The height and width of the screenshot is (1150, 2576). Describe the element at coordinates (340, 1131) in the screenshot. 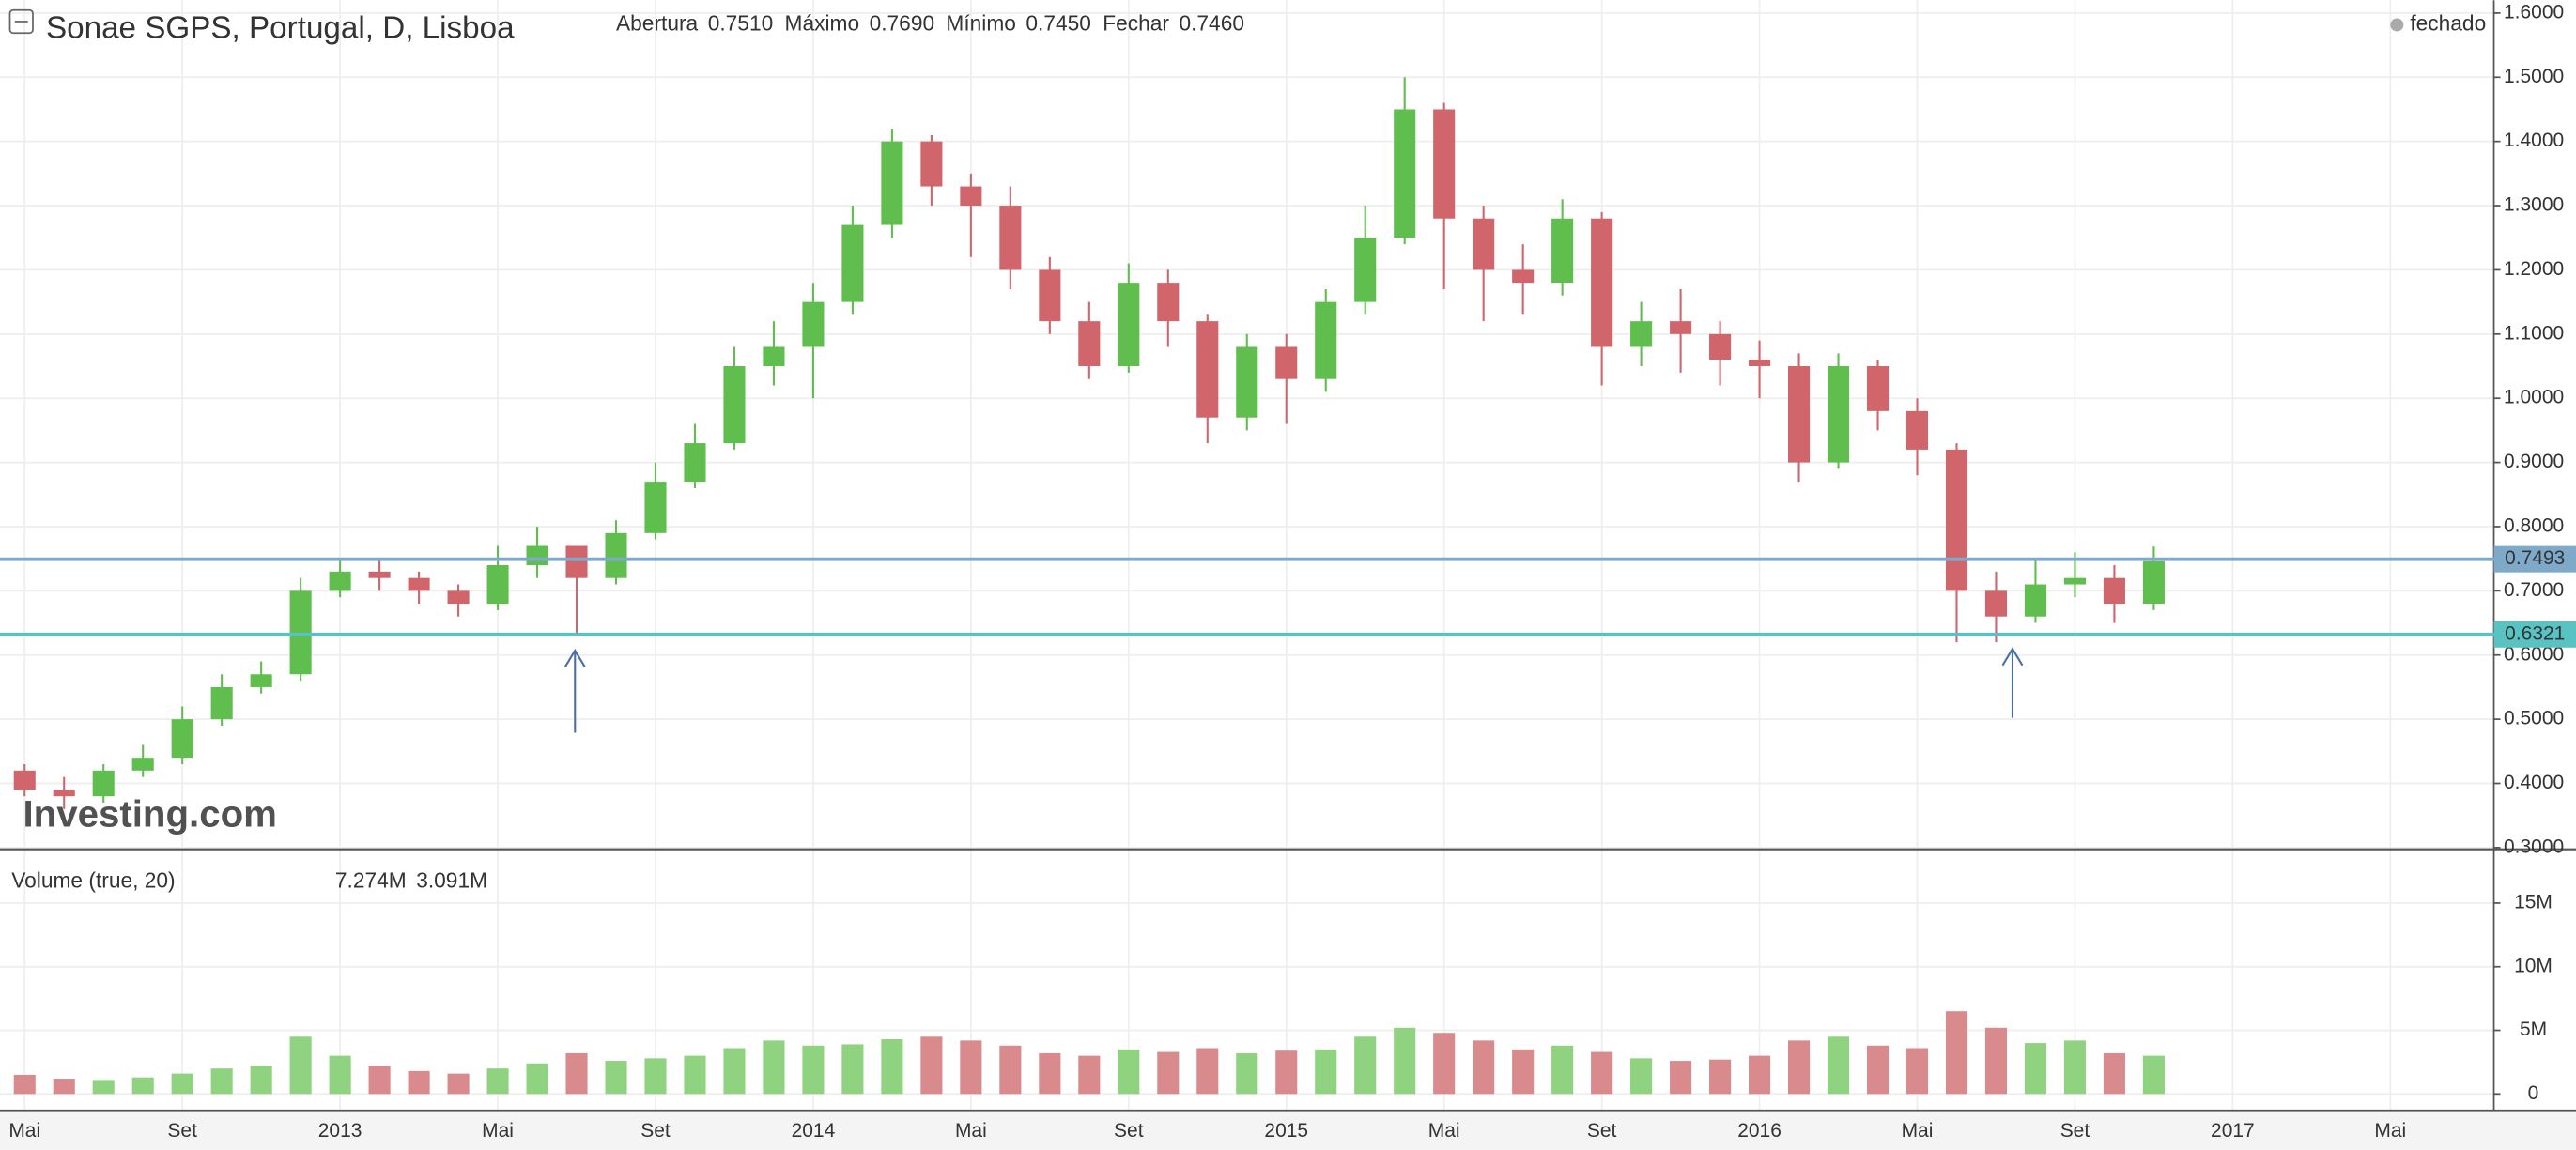

I see `x-tick-label: 2013` at that location.